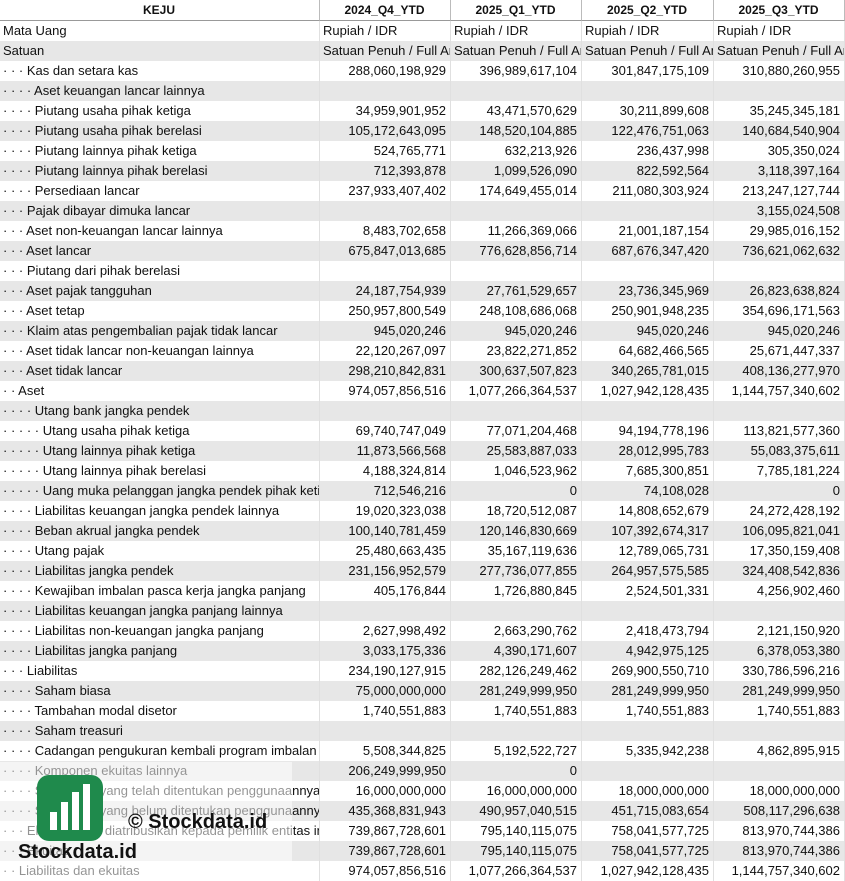  What do you see at coordinates (516, 71) in the screenshot?
I see `value-cell: 396,989,617,104` at bounding box center [516, 71].